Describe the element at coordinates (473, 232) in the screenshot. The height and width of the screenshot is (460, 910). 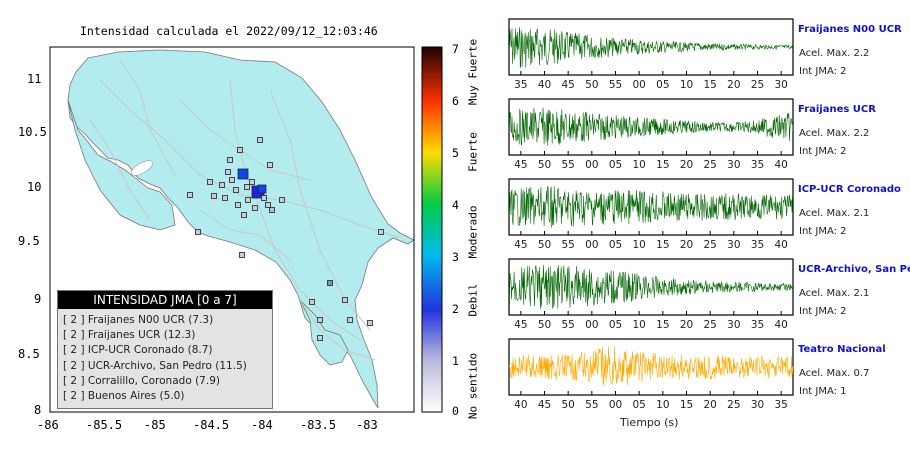
I see `cb-label: Moderado` at that location.